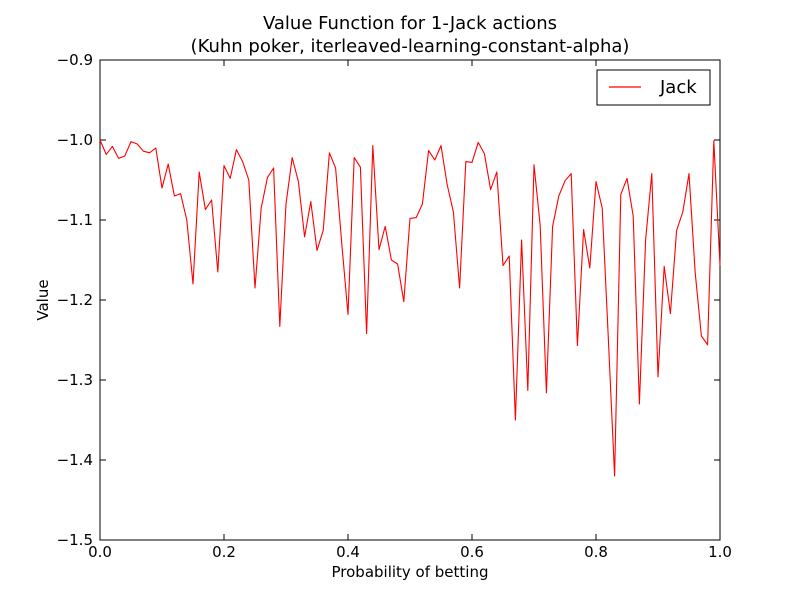 The height and width of the screenshot is (600, 800). I want to click on y-tick-label: −1.3, so click(75, 380).